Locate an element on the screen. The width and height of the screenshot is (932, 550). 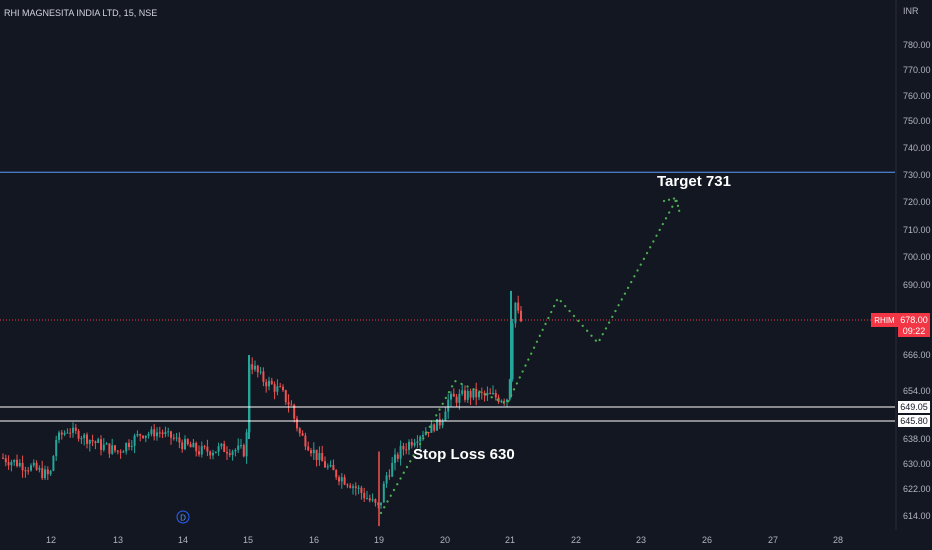
x-tick-label: 19 is located at coordinates (379, 540).